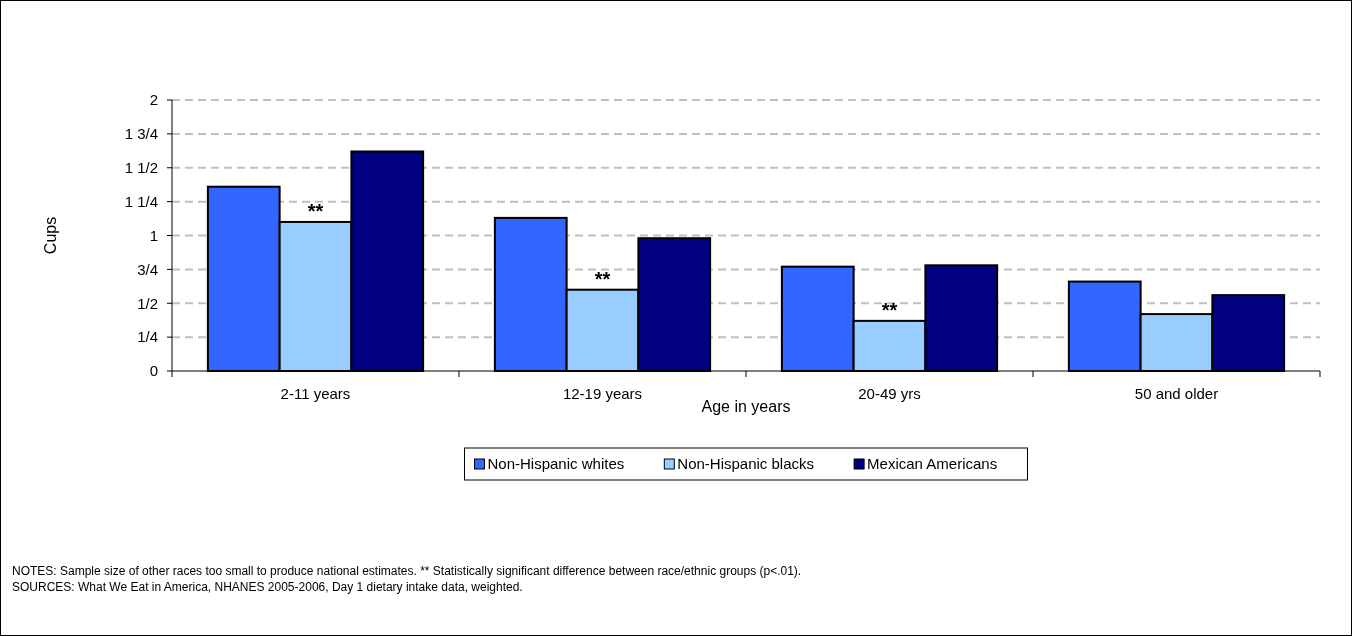  I want to click on x-tick-label: 2-11 years, so click(315, 393).